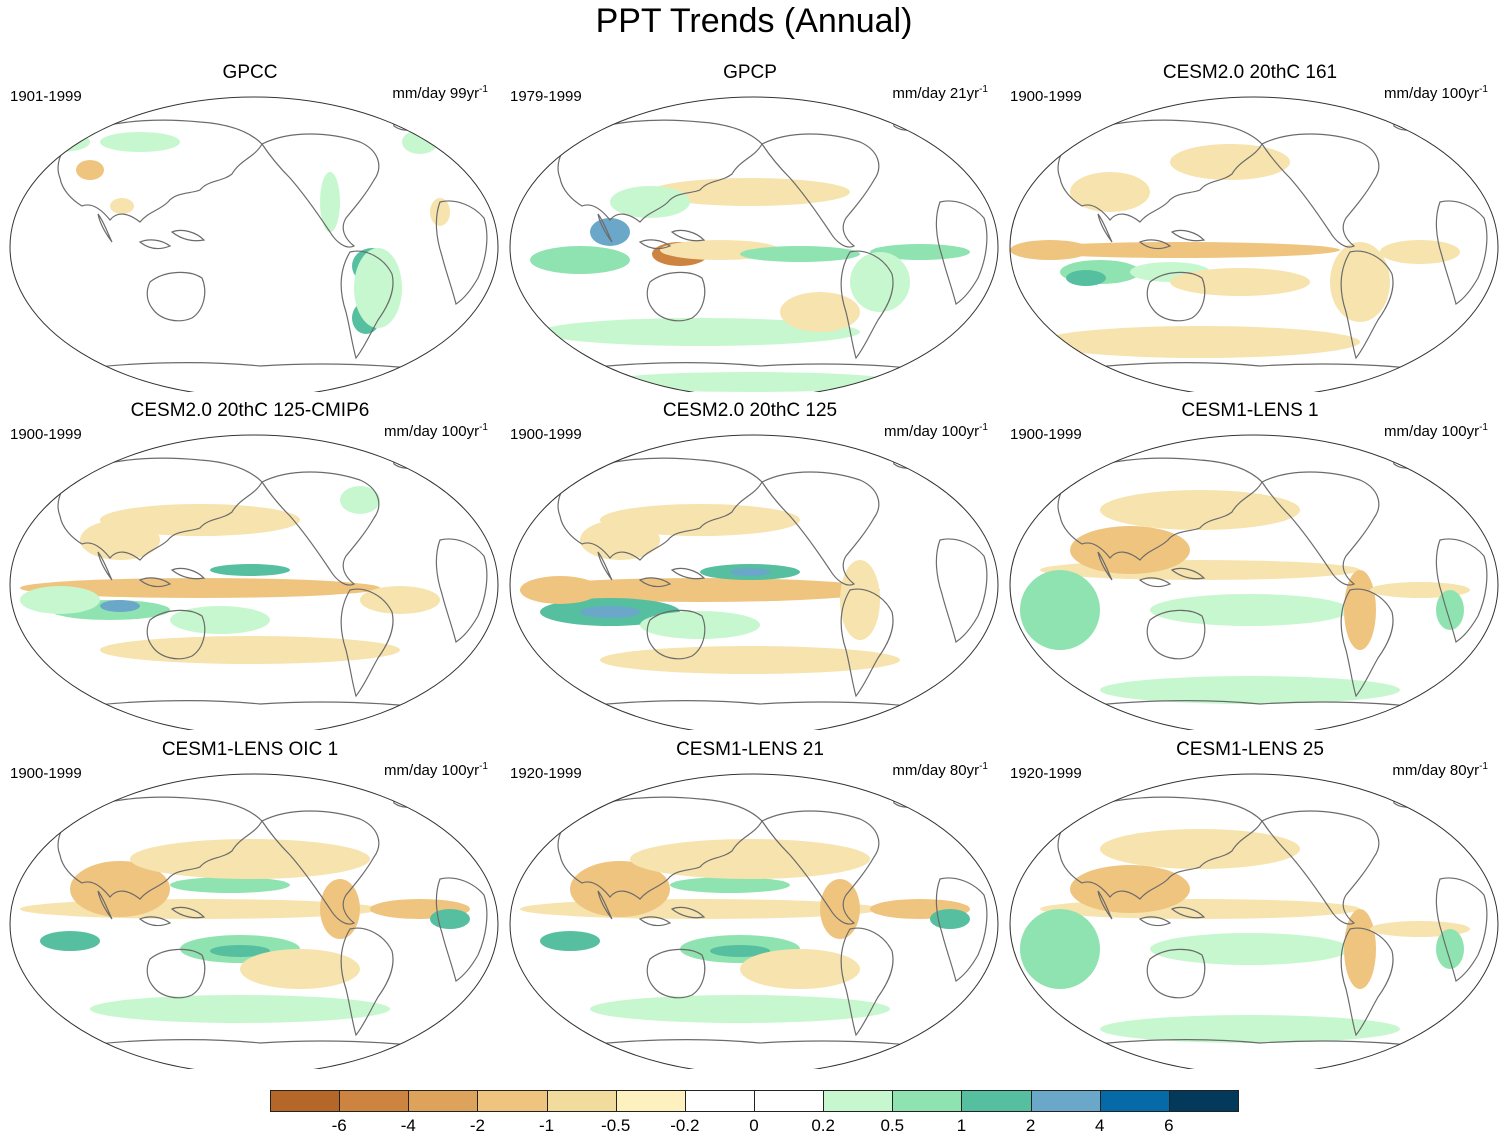 The image size is (1508, 1142). I want to click on colorbar-tick-label: 1, so click(961, 1125).